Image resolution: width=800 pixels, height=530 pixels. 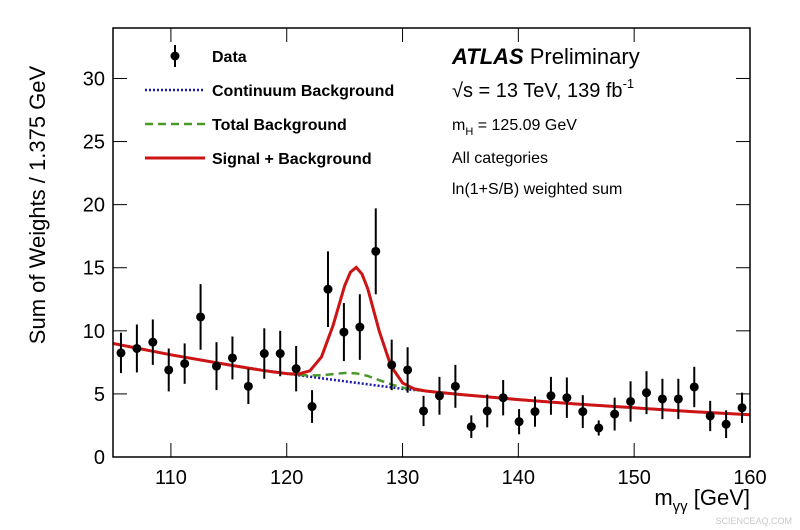 I want to click on x-tick-label: 160, so click(x=749, y=478).